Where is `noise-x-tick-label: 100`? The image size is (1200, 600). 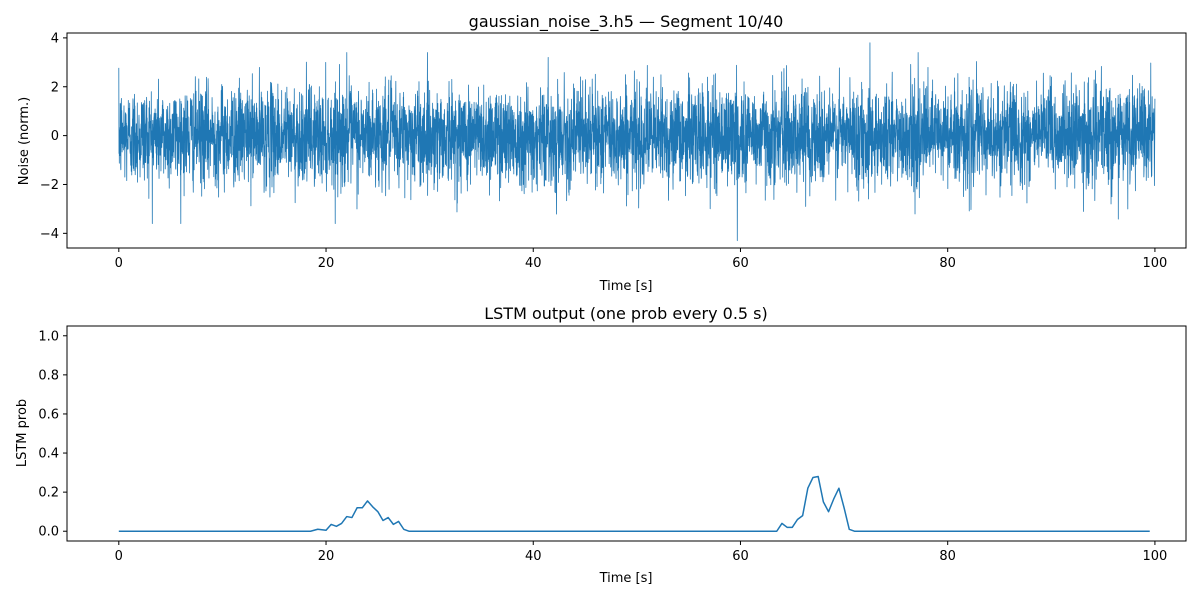
noise-x-tick-label: 100 is located at coordinates (1155, 263).